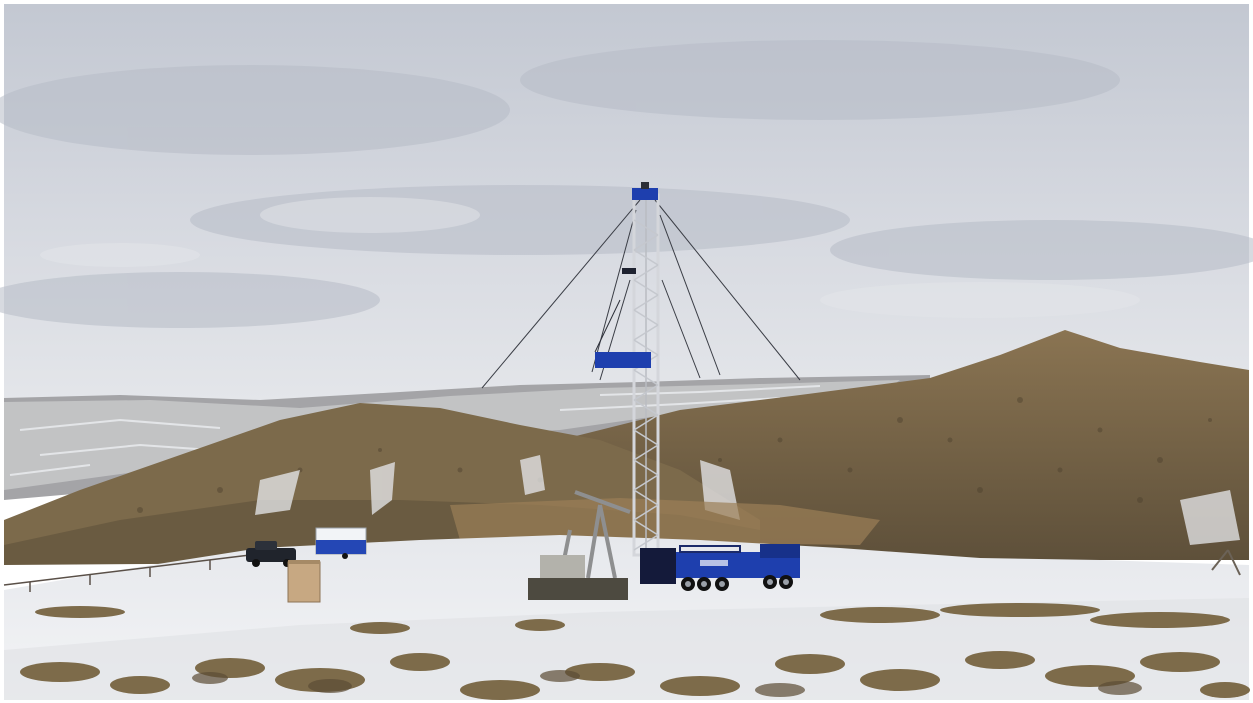 This screenshot has width=1253, height=703. What do you see at coordinates (1226, 562) in the screenshot?
I see `distant-equipment` at bounding box center [1226, 562].